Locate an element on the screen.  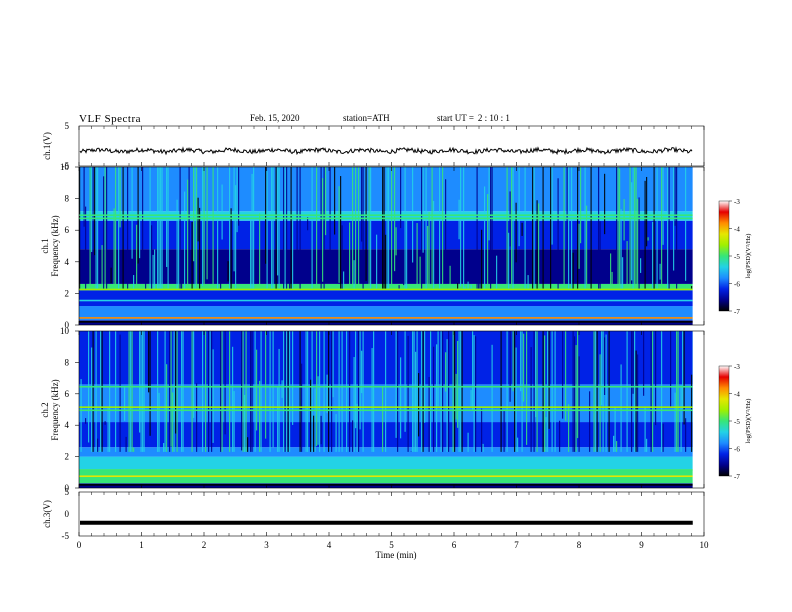
freq-tick-label: 8 is located at coordinates (67, 199).